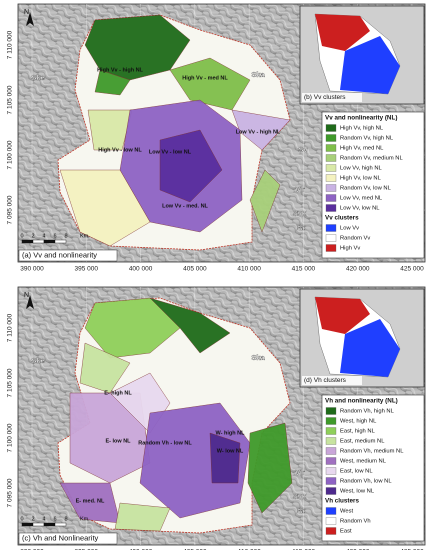  I want to click on scale-label: Km, so click(84, 519).